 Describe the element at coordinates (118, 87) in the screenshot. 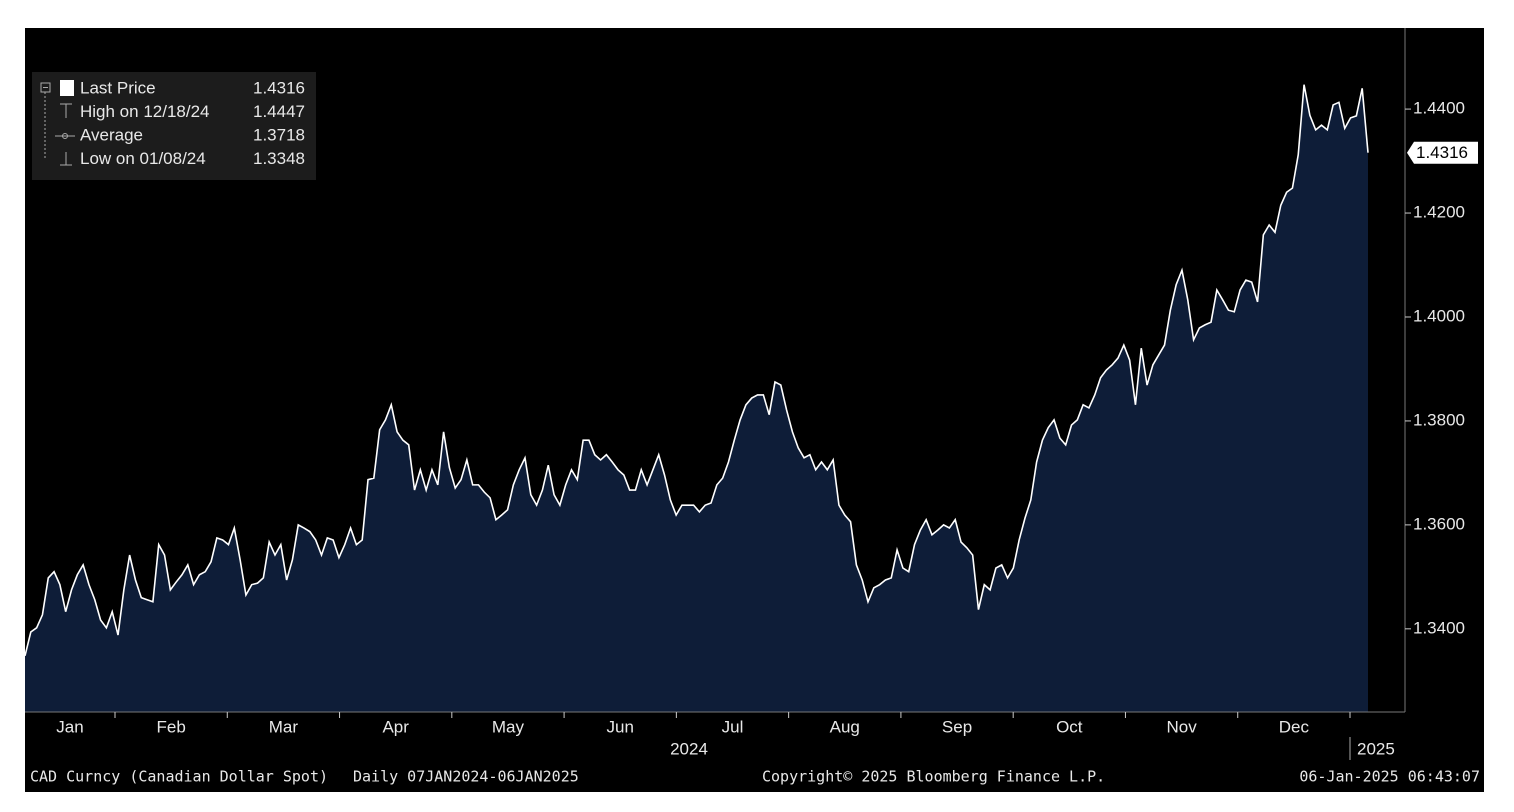

I see `legend-label: Last Price` at that location.